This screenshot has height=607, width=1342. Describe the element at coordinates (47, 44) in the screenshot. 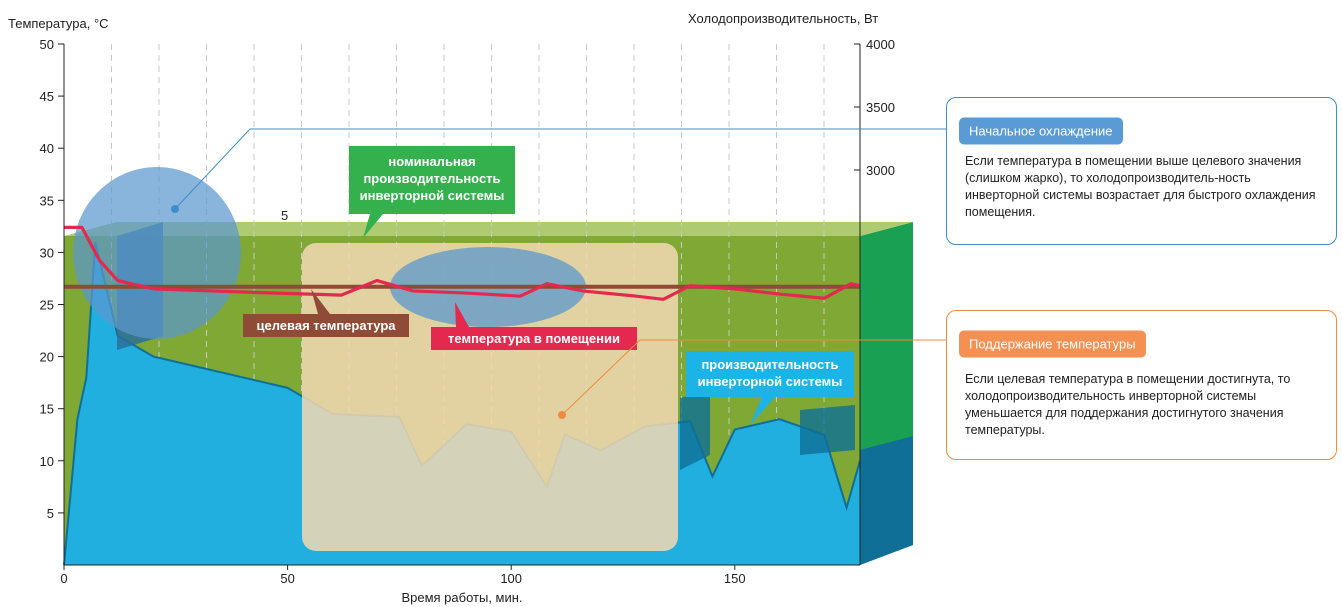

I see `y-left-tick-label: 50` at that location.